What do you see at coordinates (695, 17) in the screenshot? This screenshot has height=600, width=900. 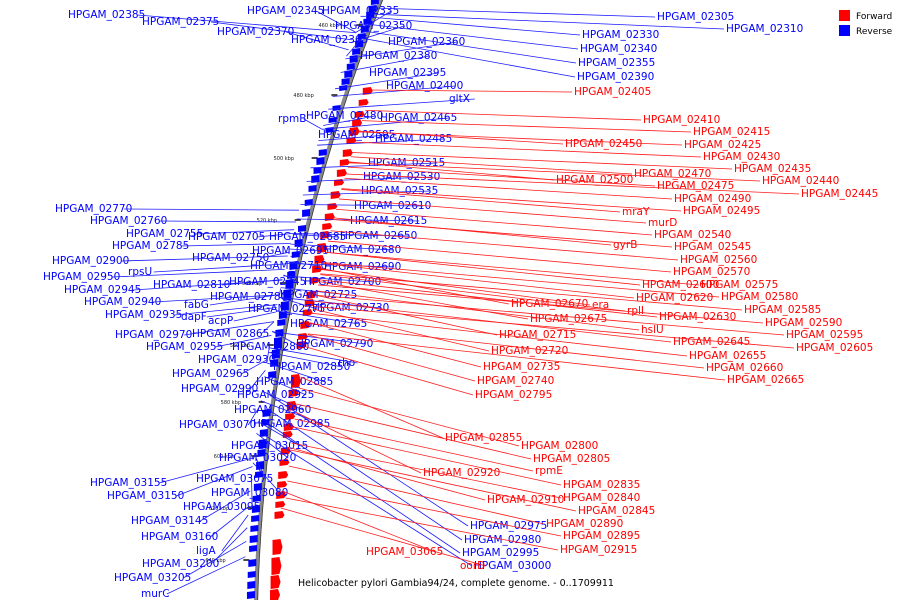 I see `gene-label: HPGAM_02305` at bounding box center [695, 17].